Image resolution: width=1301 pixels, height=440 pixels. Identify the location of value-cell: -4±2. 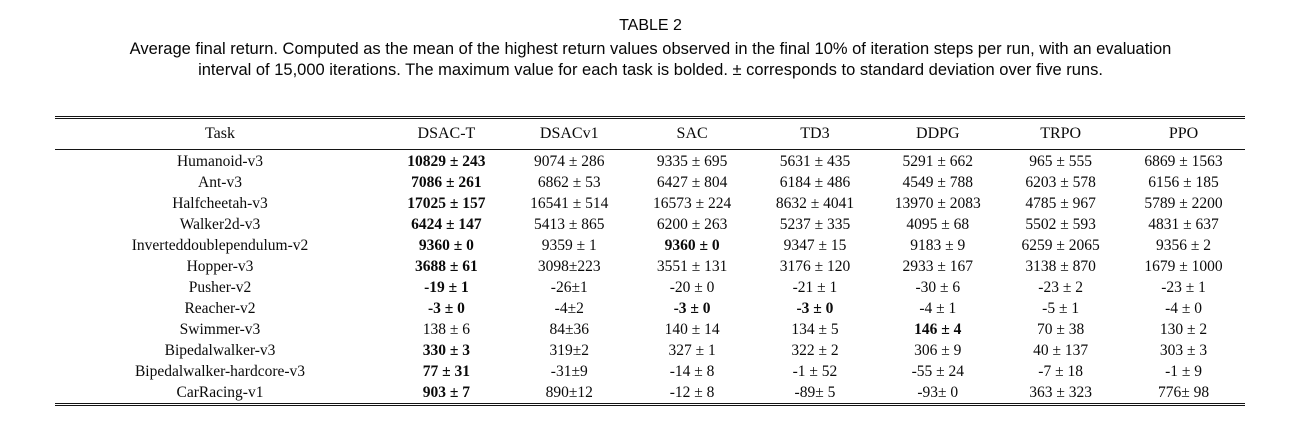
(569, 308).